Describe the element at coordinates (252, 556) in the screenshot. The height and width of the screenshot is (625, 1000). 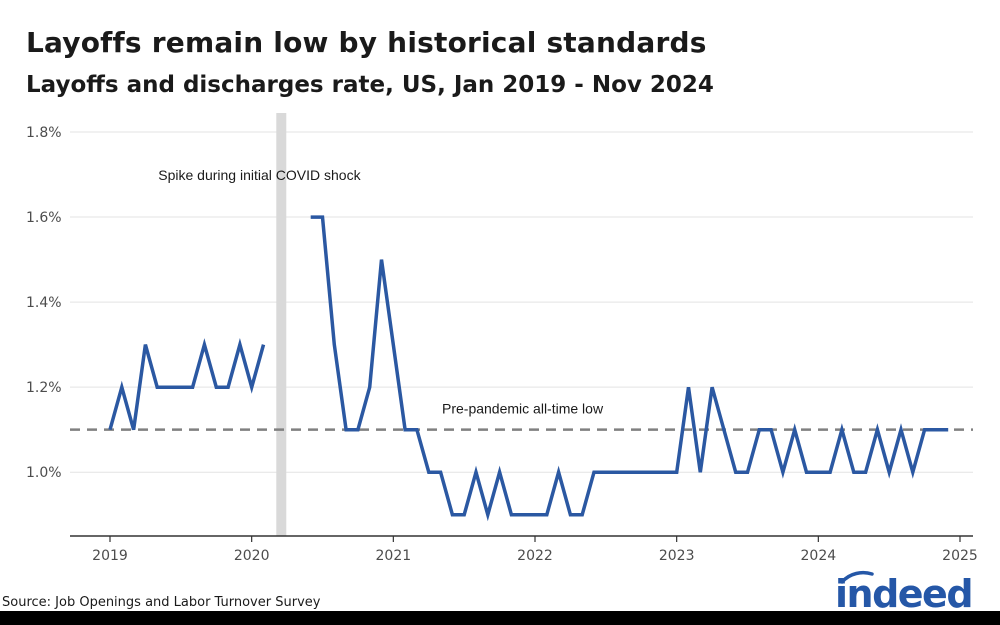
I see `x-tick-label: 2020` at that location.